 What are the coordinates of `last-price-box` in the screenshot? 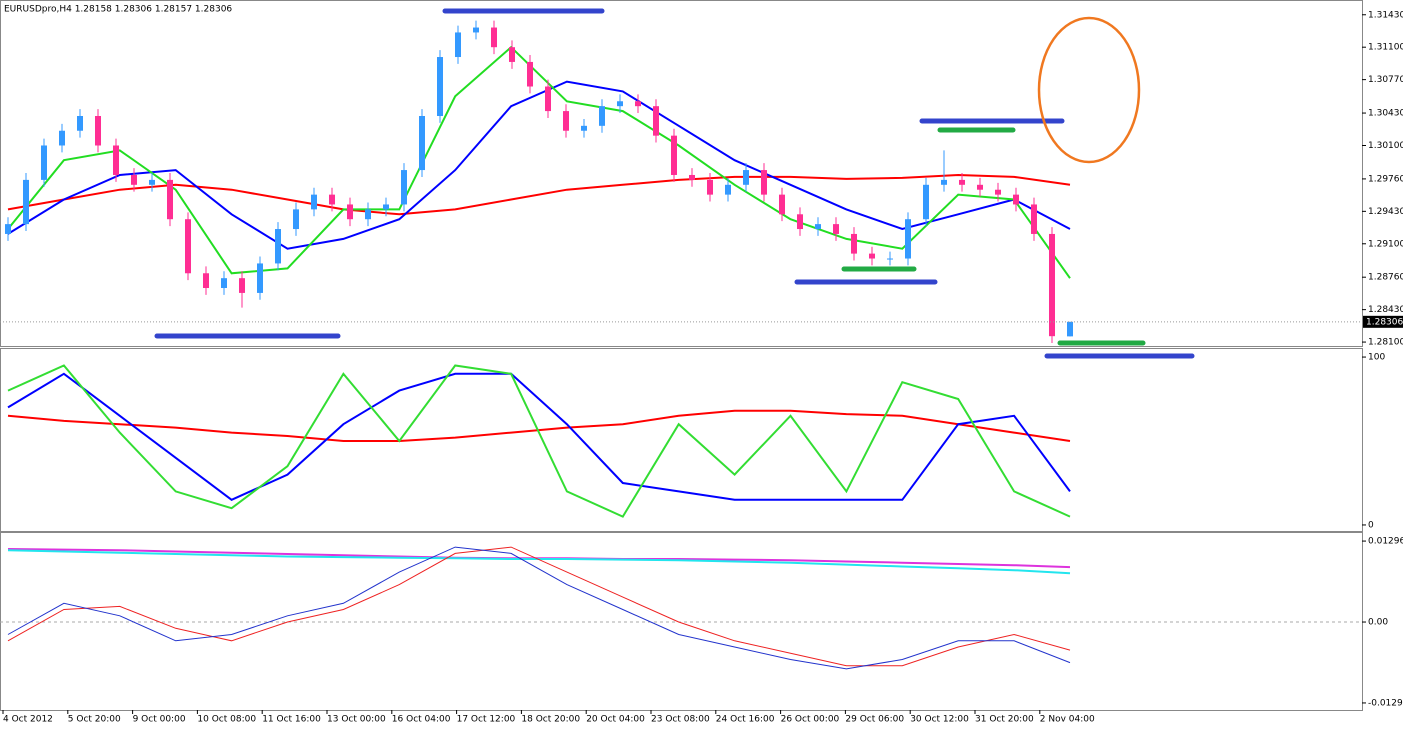 It's located at (1383, 321).